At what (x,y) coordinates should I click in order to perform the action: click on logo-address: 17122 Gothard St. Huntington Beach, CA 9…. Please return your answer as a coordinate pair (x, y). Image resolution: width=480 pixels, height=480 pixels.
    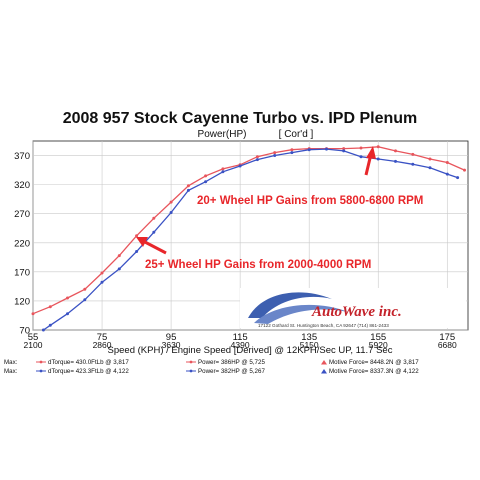
    Looking at the image, I should click on (323, 325).